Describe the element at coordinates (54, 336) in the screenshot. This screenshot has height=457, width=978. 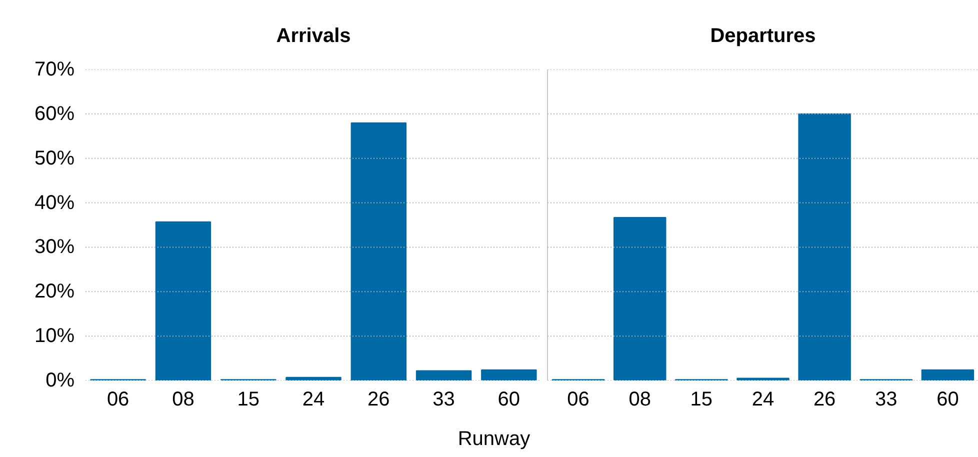
I see `y-tick-label: 10%` at that location.